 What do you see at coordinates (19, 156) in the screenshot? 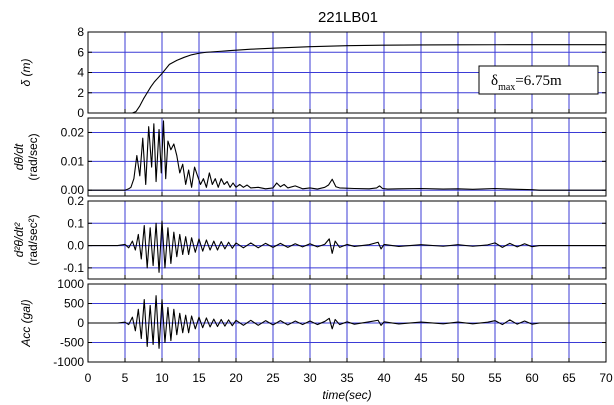
I see `y-axis-label: dθ/dt` at bounding box center [19, 156].